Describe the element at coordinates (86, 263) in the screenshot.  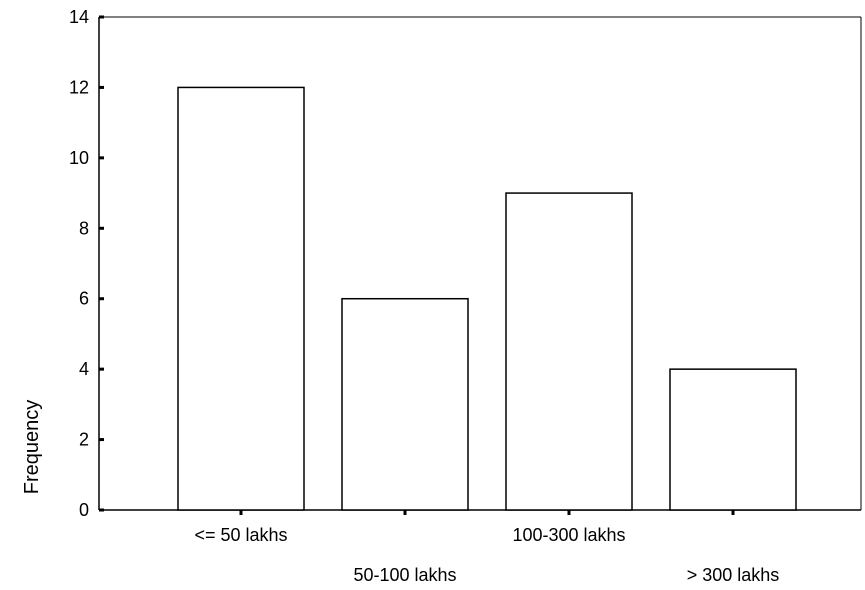
I see `y-axis: 0 2 4 6 8 10 12 14` at that location.